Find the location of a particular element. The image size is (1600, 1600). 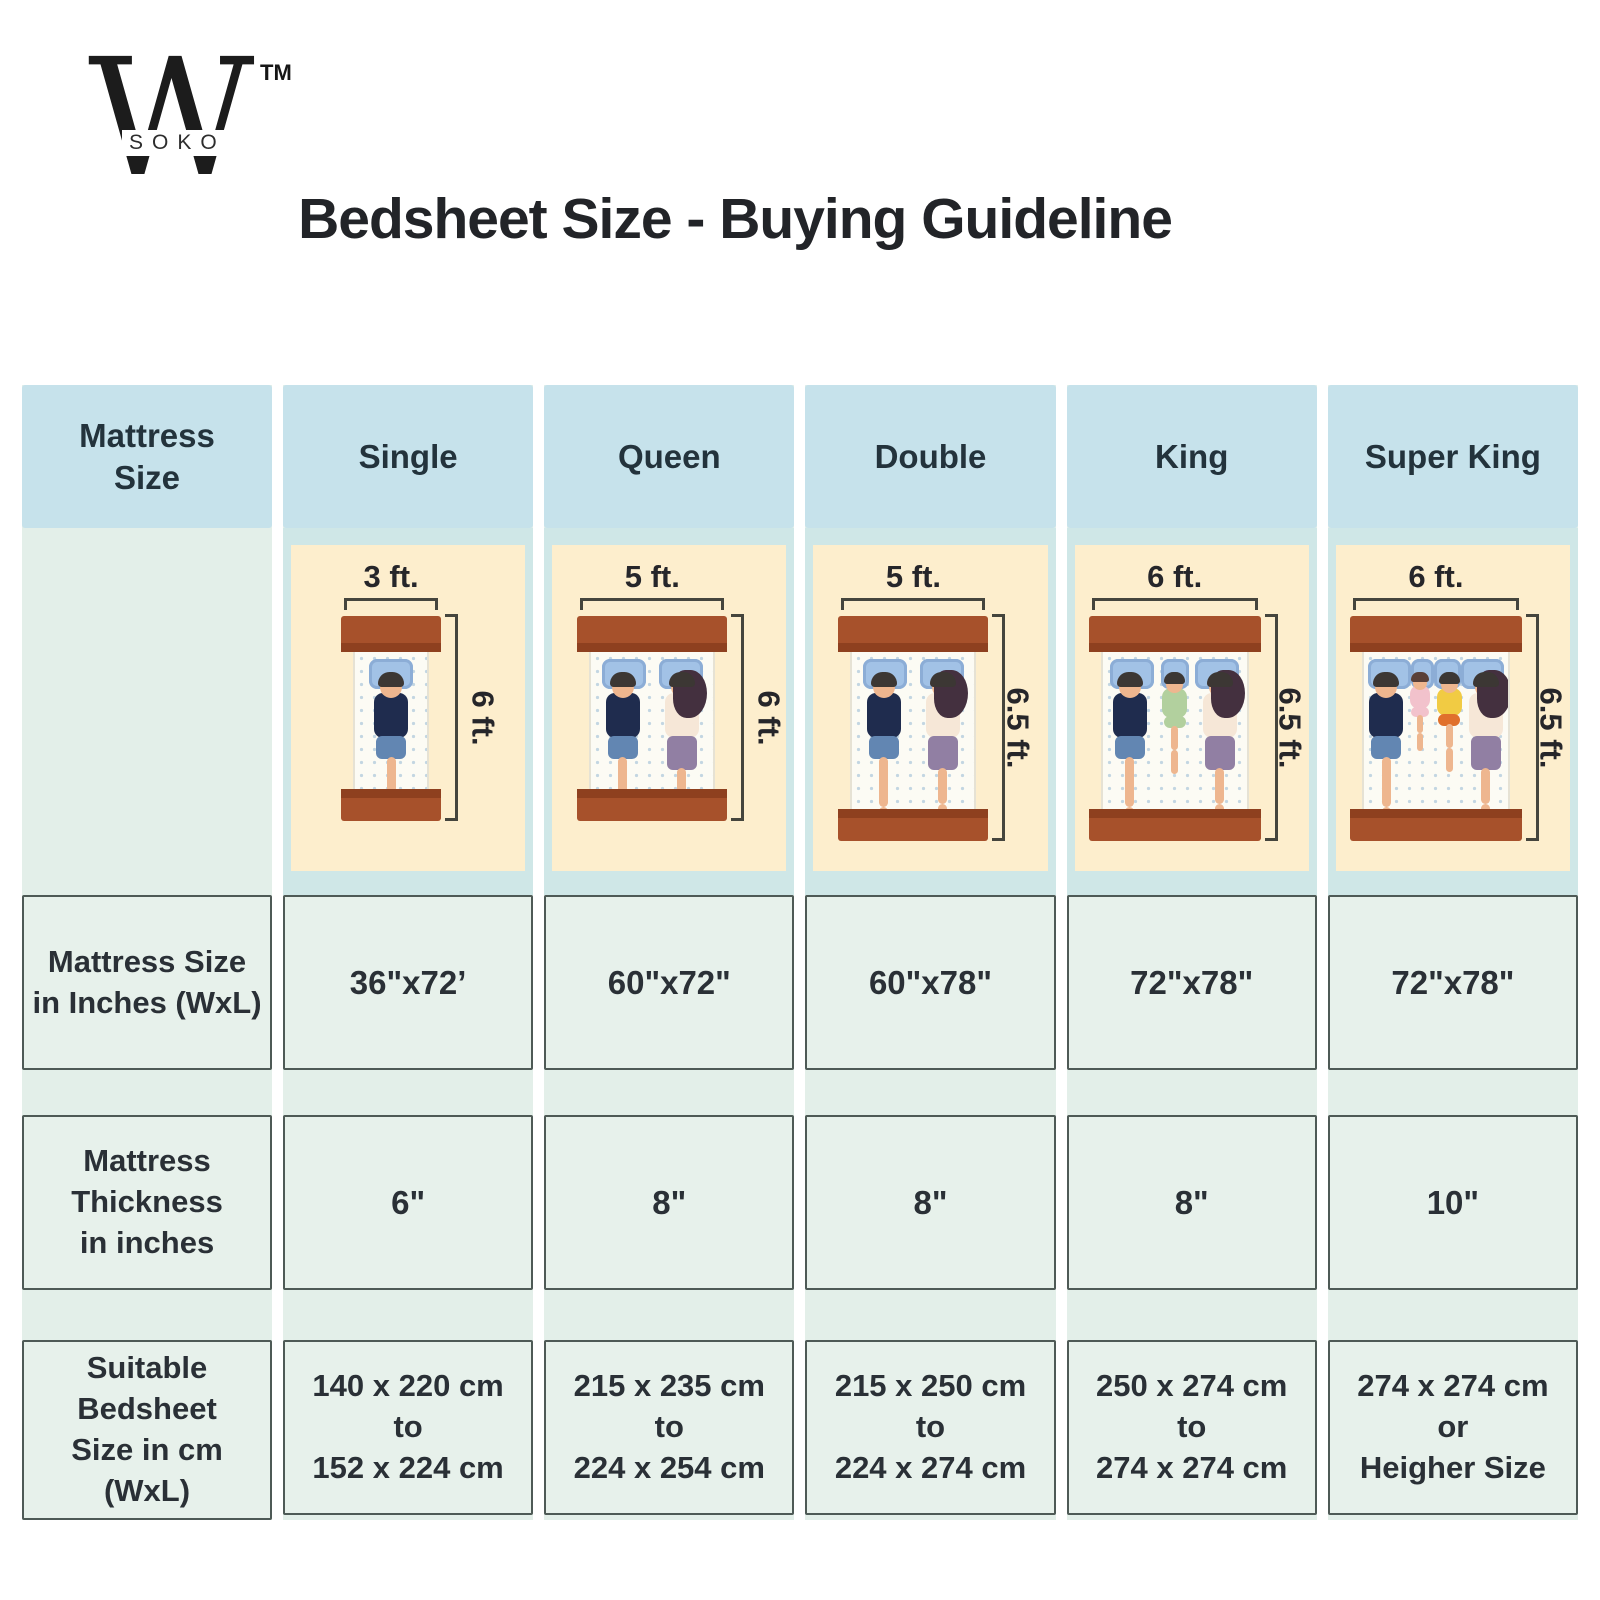

row-label-thickness: Mattress Thickness in inches is located at coordinates (147, 1202).